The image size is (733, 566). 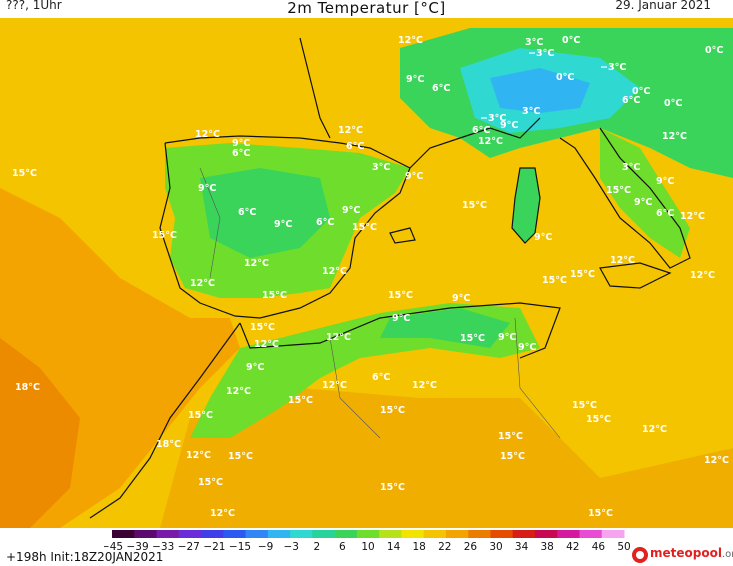 I want to click on alps-coldest-zone, so click(x=540, y=90).